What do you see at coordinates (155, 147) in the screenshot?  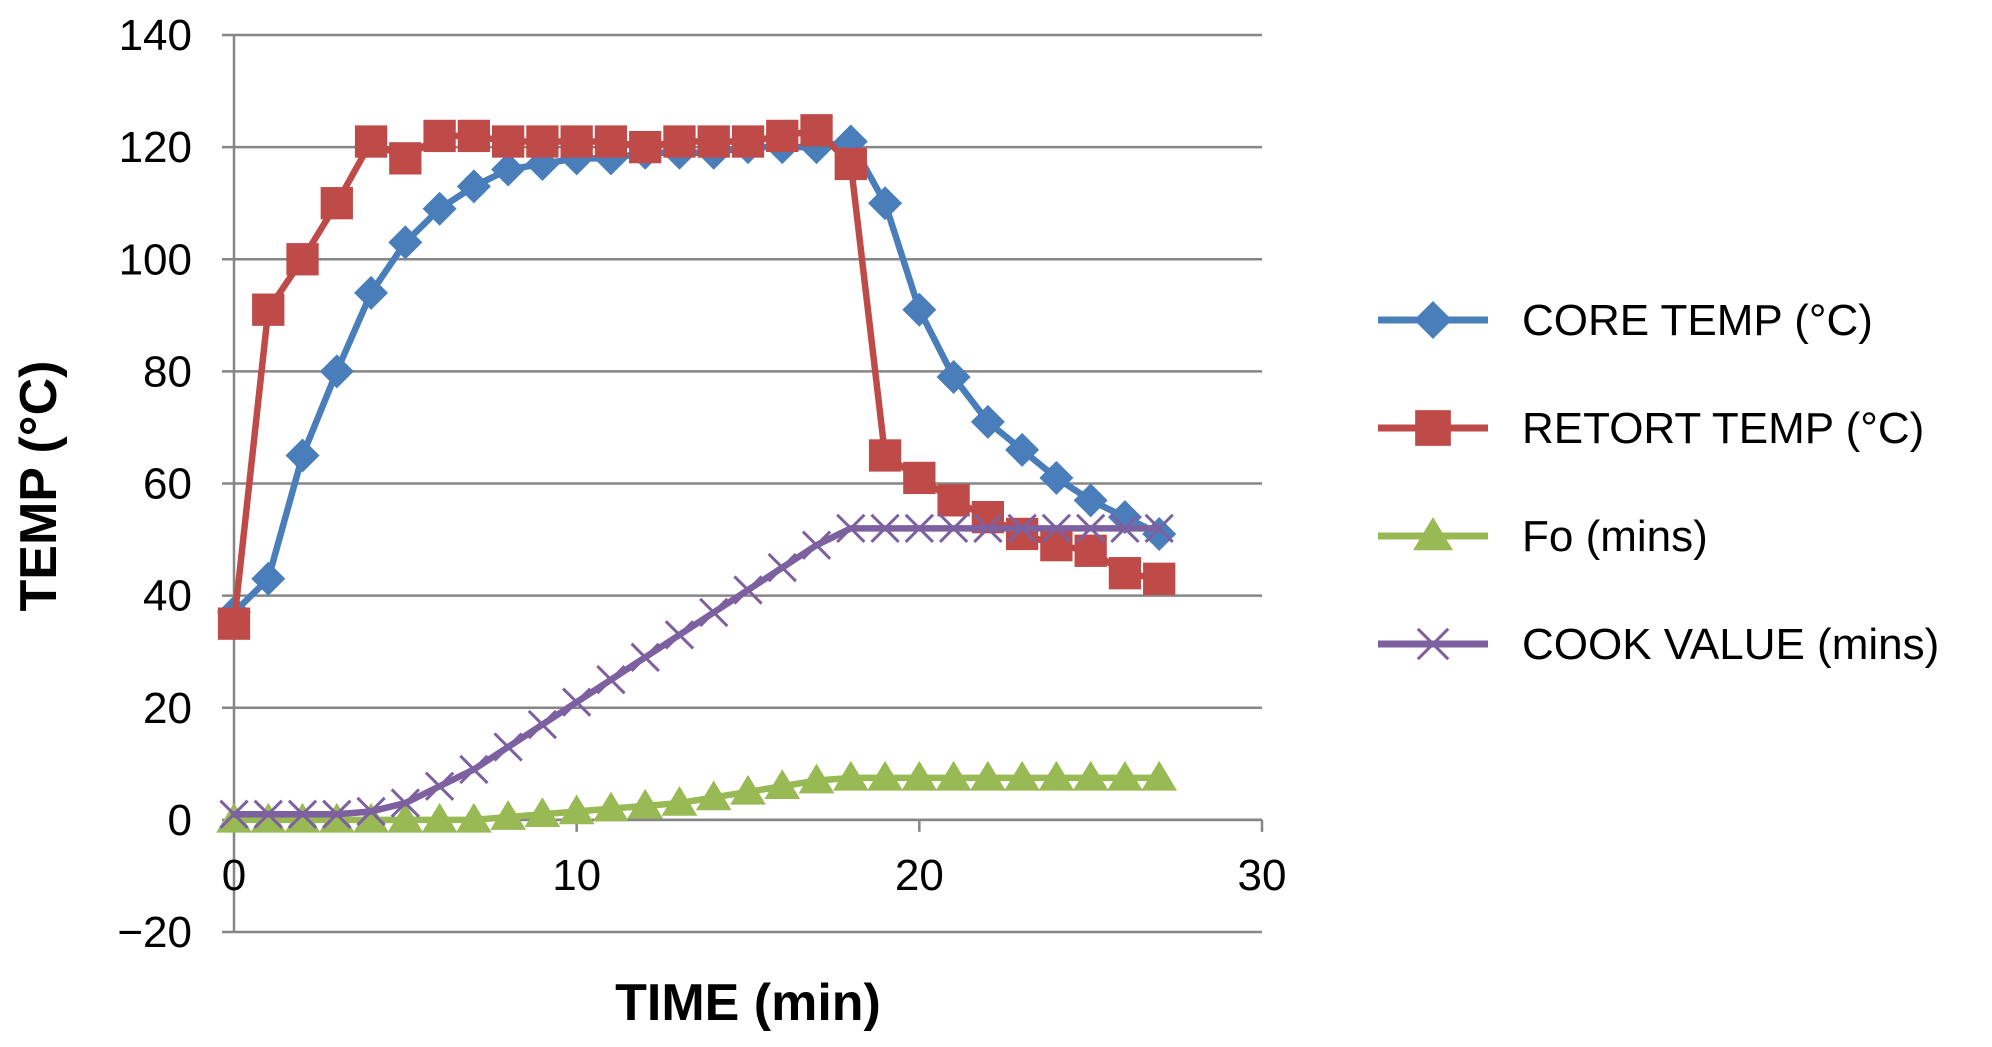 I see `y-tick-label: 120` at bounding box center [155, 147].